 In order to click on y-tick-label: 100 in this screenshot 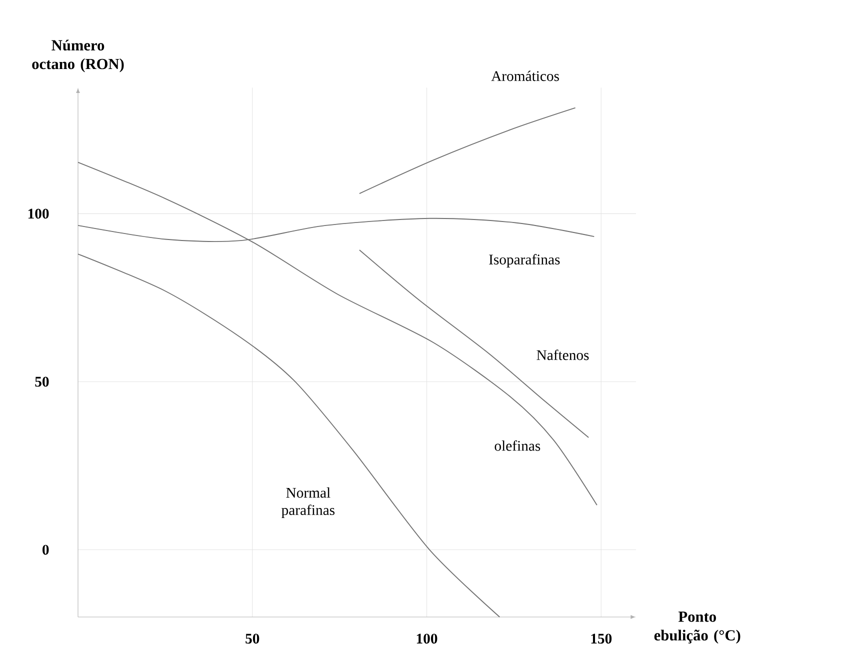, I will do `click(38, 213)`.